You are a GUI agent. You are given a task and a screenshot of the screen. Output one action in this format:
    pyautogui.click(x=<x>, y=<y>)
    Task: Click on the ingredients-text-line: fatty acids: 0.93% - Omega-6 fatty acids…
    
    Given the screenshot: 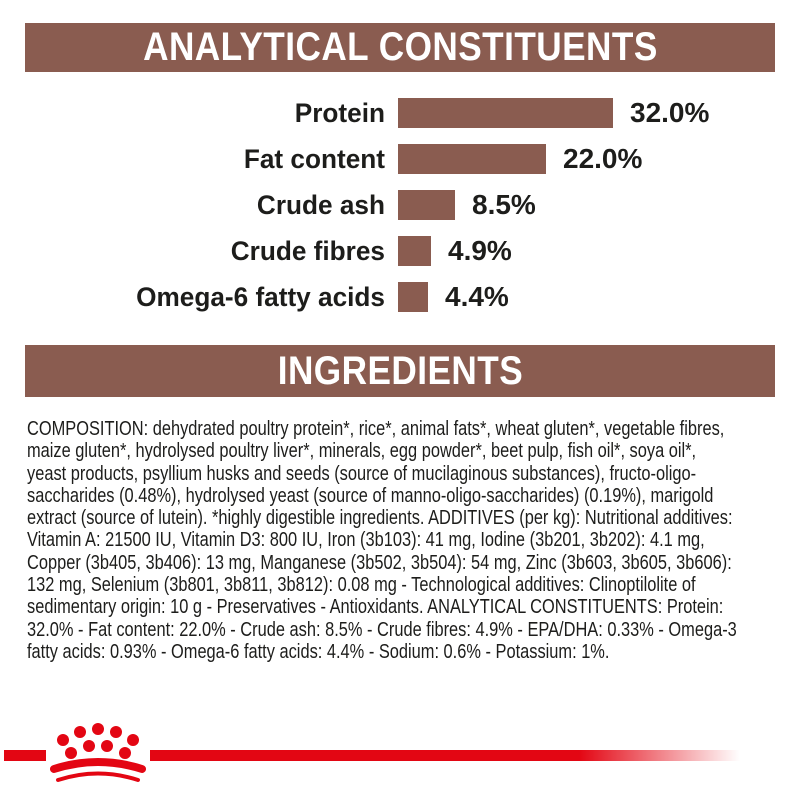 What is the action you would take?
    pyautogui.click(x=318, y=651)
    